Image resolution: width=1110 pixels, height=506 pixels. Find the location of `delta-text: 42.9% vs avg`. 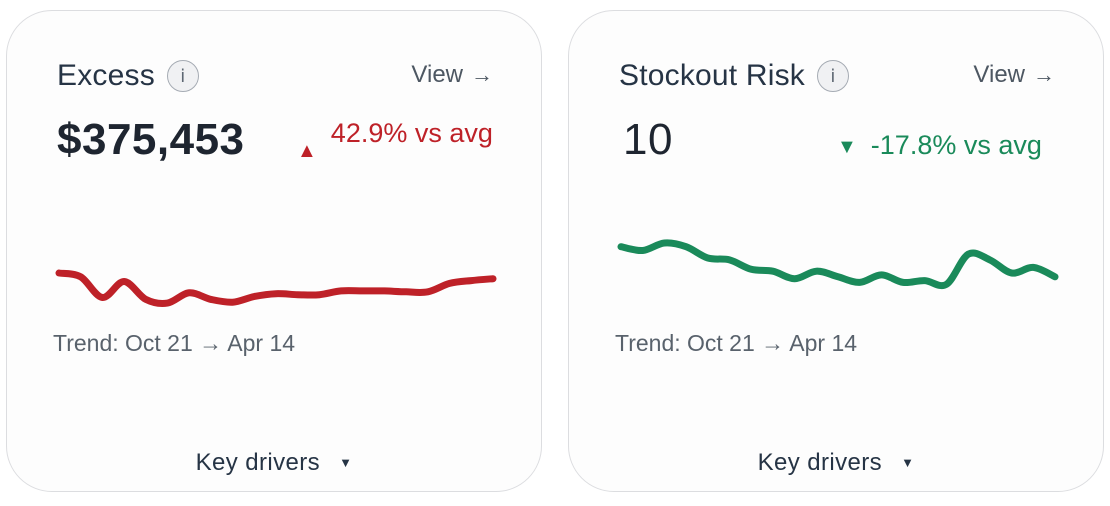

delta-text: 42.9% vs avg is located at coordinates (411, 133).